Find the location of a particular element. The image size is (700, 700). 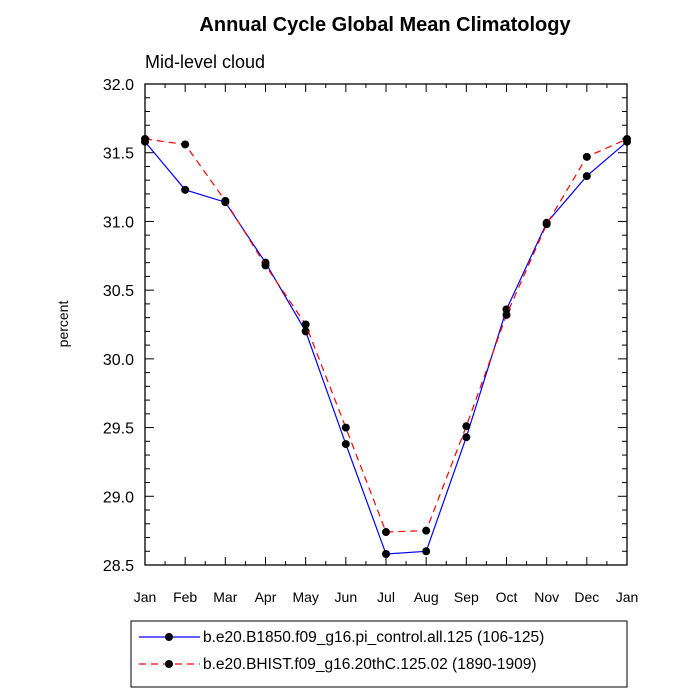

chart-subtitle: Mid-level cloud is located at coordinates (205, 62).